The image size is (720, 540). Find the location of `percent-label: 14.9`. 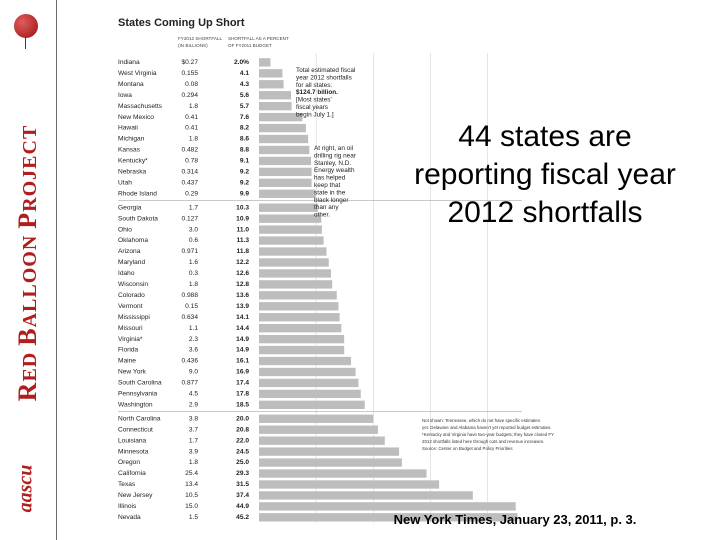

percent-label: 14.9 is located at coordinates (242, 339).